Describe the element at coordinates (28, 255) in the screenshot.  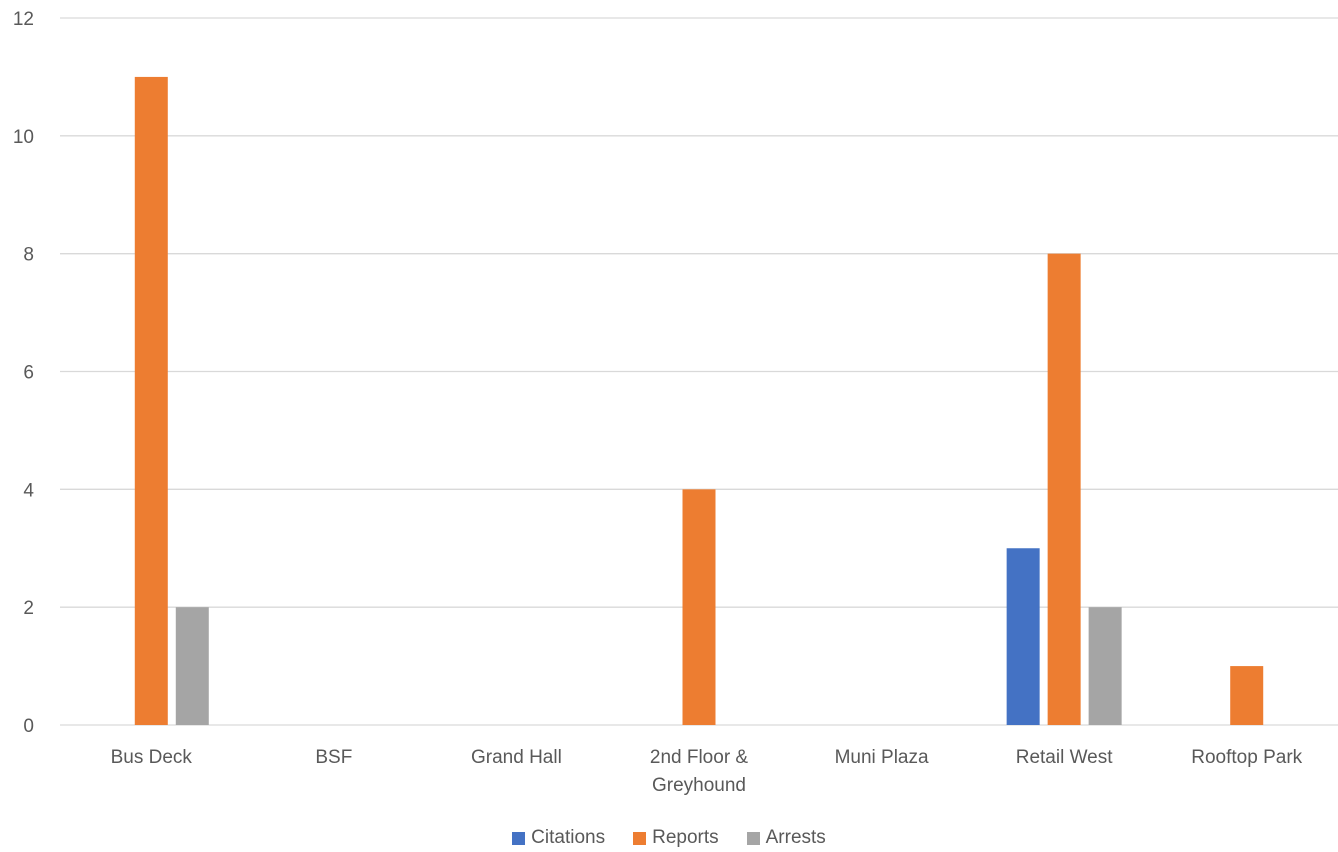
I see `y-tick-label: 8` at that location.